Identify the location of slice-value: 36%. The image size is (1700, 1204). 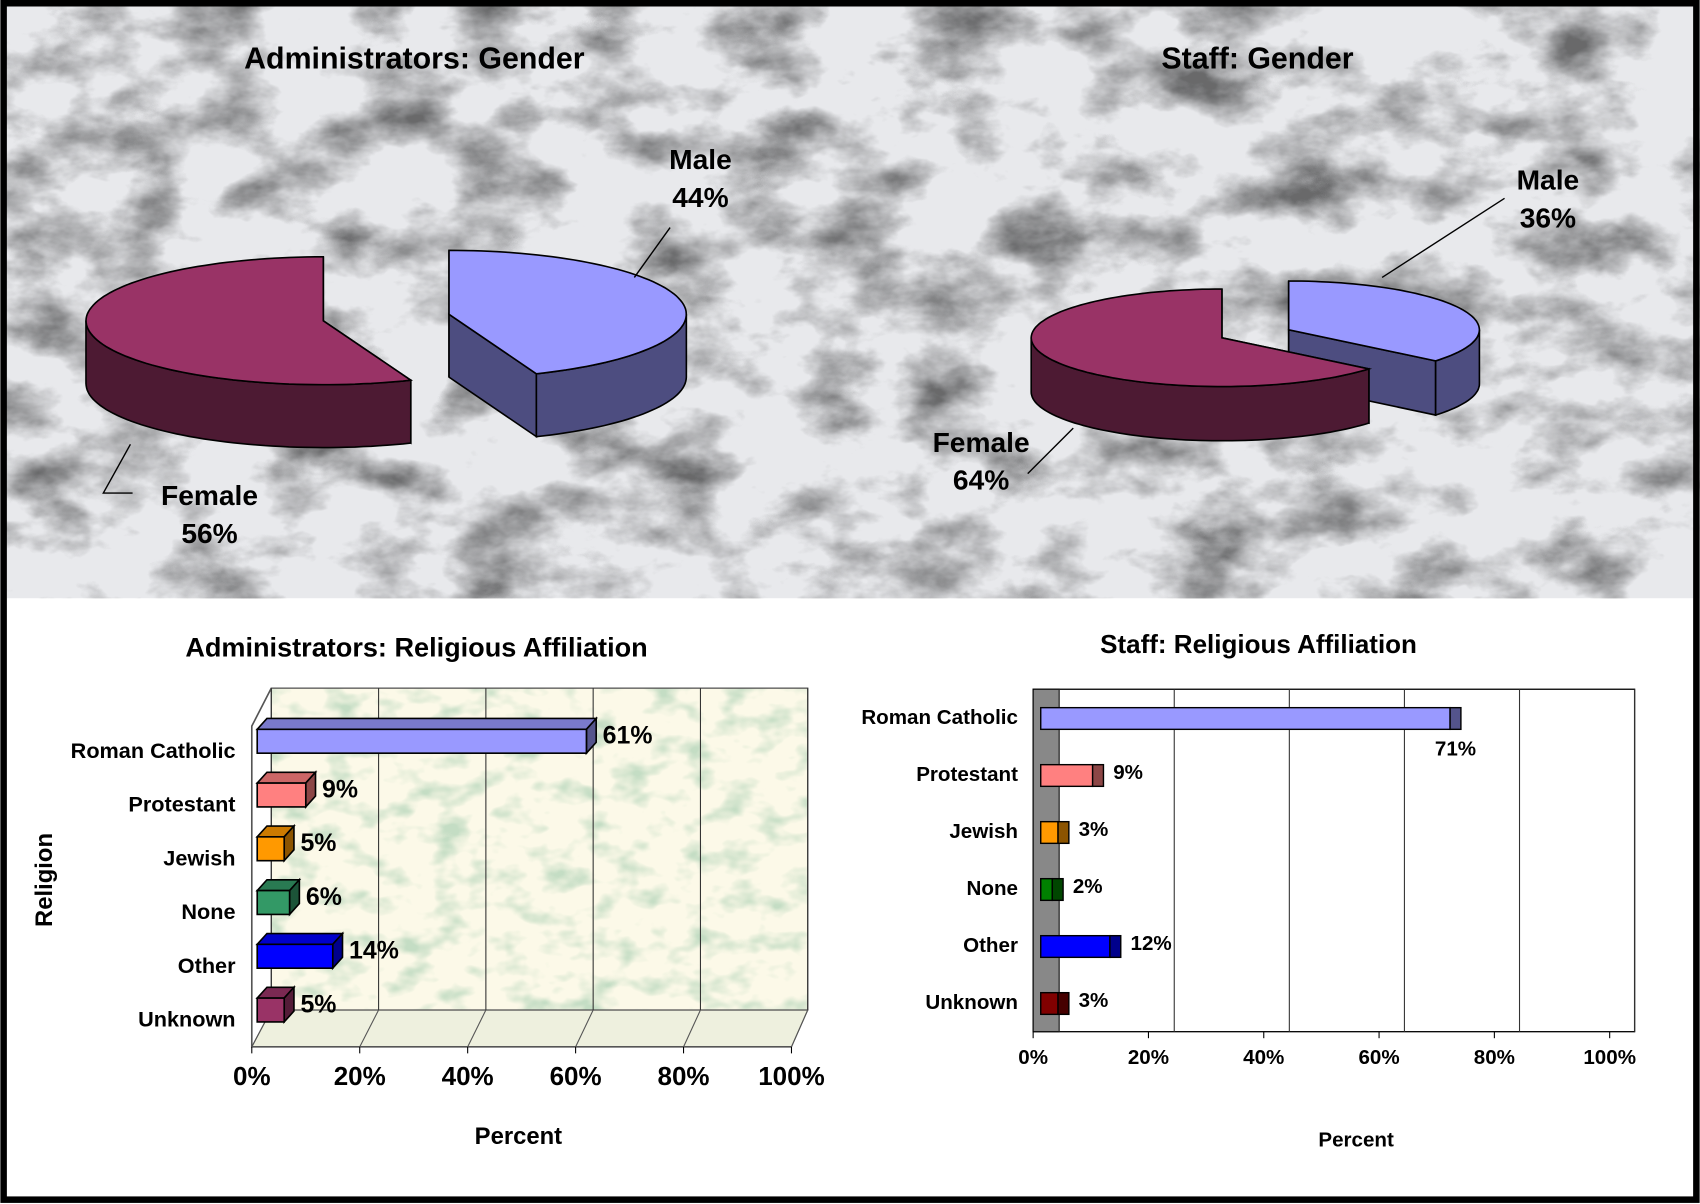
(1548, 217).